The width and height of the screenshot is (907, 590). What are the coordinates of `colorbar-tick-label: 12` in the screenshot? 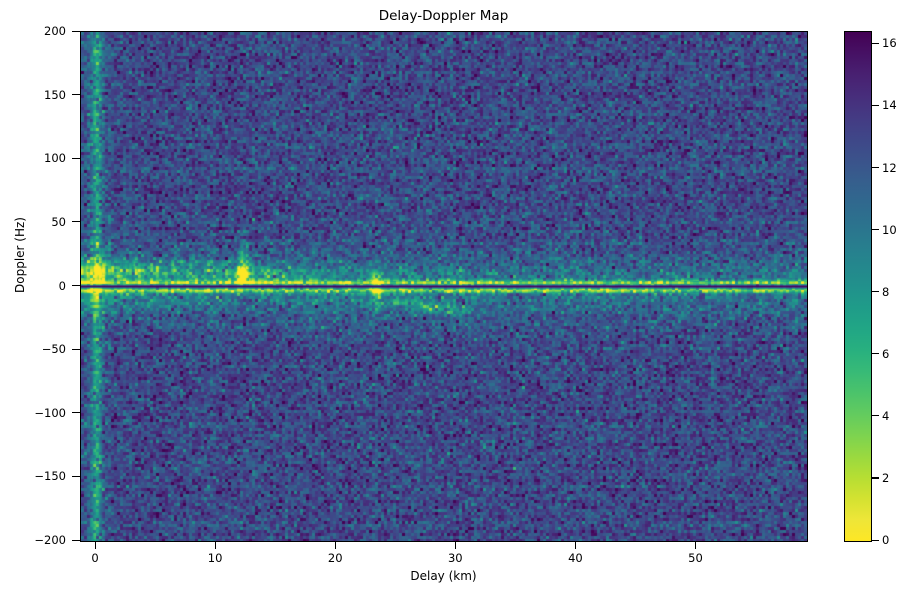 It's located at (889, 167).